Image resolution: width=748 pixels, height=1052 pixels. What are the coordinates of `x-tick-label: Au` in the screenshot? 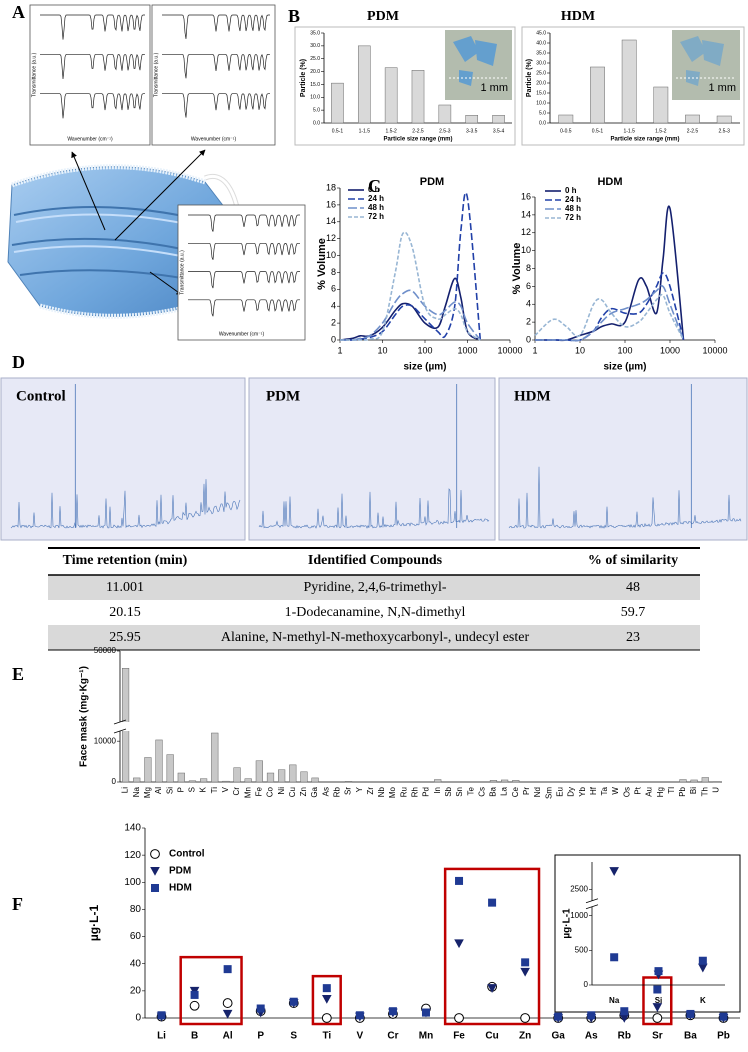 It's located at (649, 792).